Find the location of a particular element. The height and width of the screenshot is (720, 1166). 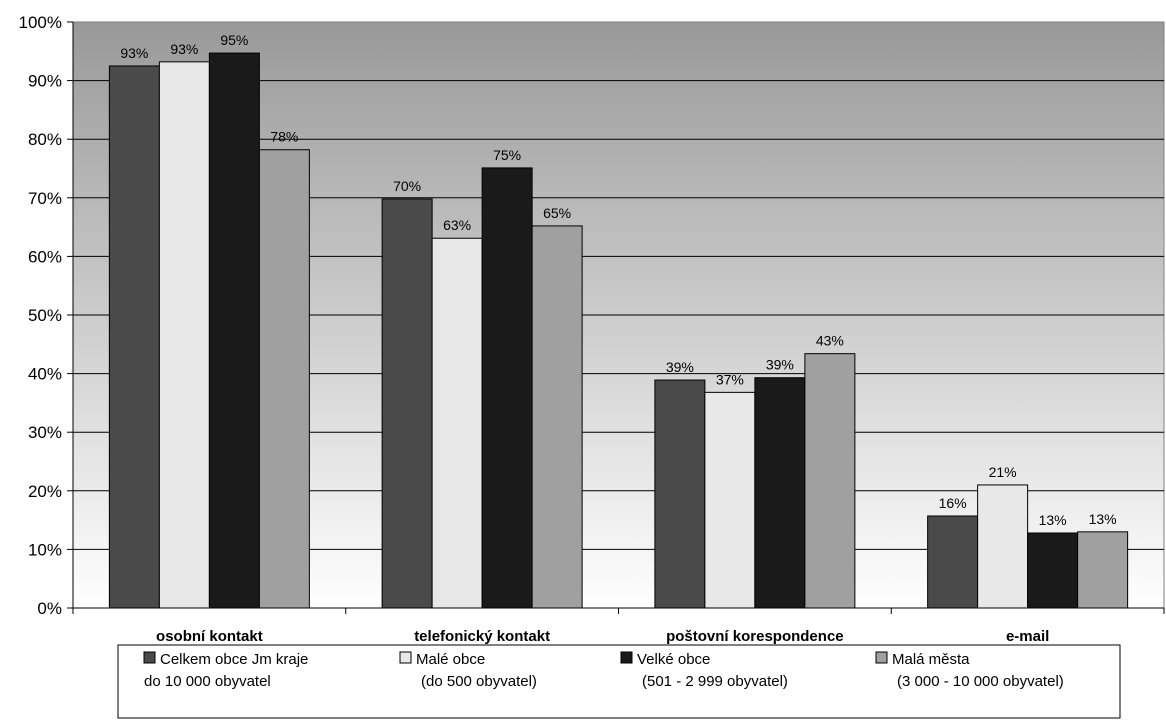

legend-label: (3 000 - 10 000 obyvatel) is located at coordinates (980, 681).